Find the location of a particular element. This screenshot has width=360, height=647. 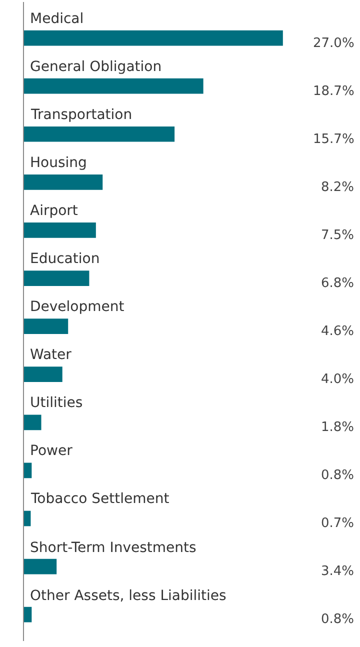

y-tick-label: Utilities is located at coordinates (56, 403).